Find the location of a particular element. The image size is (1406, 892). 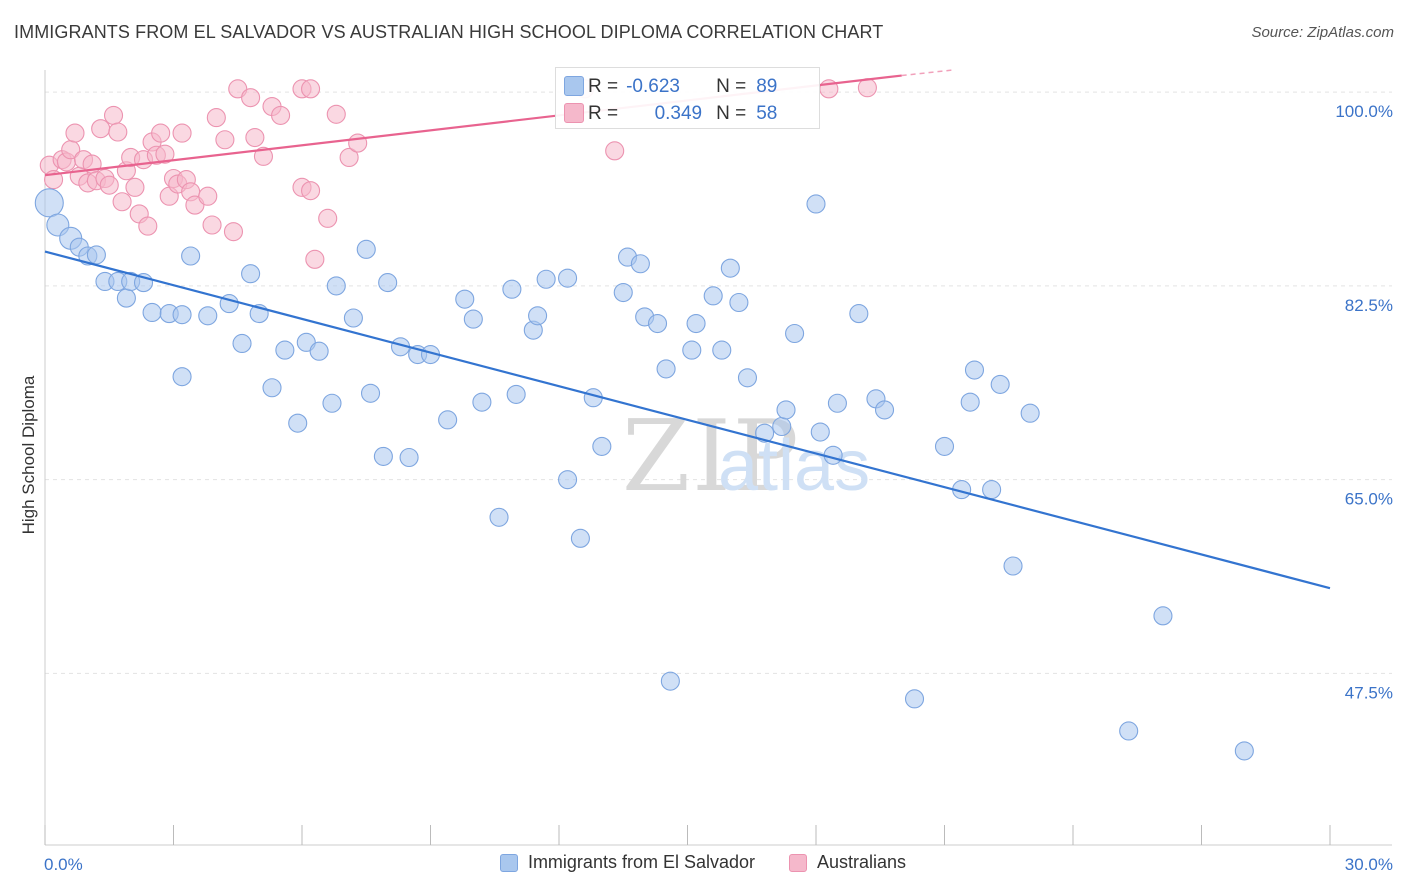

y-tick-label: 65.0% is located at coordinates (1369, 499).